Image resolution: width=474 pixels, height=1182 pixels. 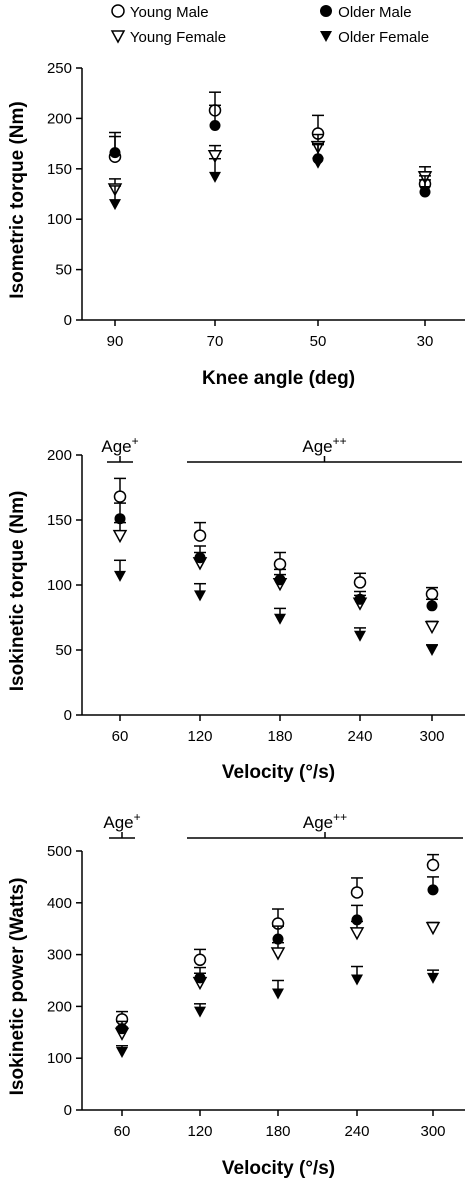 I want to click on y-axis-label: Isometric torque (Nm), so click(x=17, y=199).